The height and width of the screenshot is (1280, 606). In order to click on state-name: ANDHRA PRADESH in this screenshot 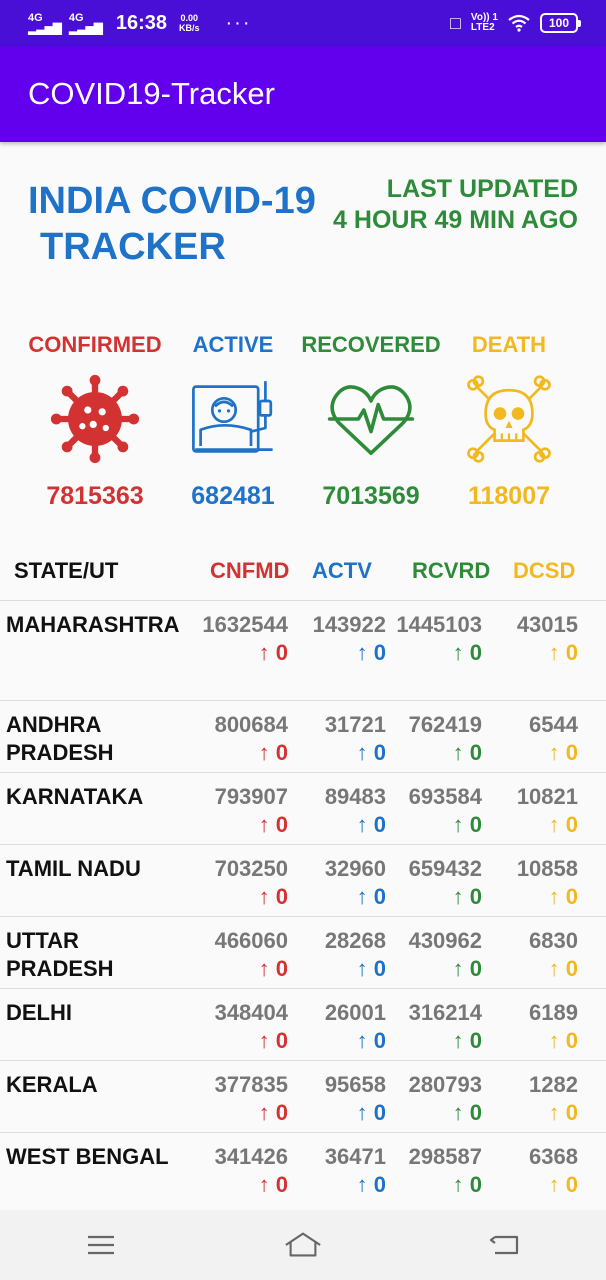, I will do `click(60, 738)`.